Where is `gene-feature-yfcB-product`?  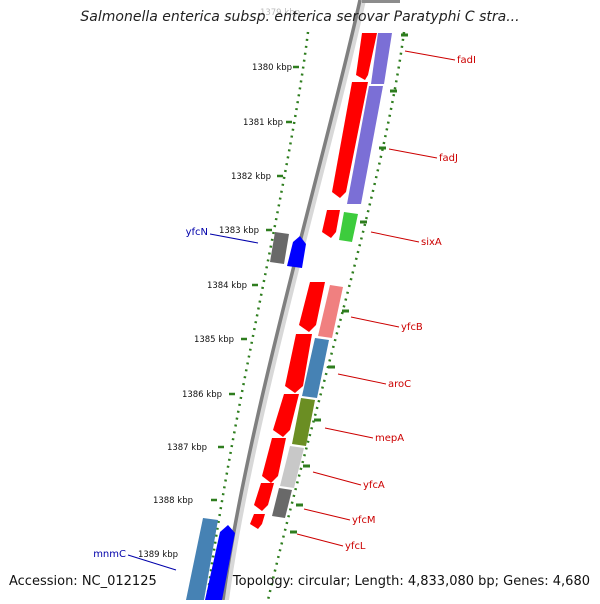
gene-feature-yfcB-product is located at coordinates (330, 311).